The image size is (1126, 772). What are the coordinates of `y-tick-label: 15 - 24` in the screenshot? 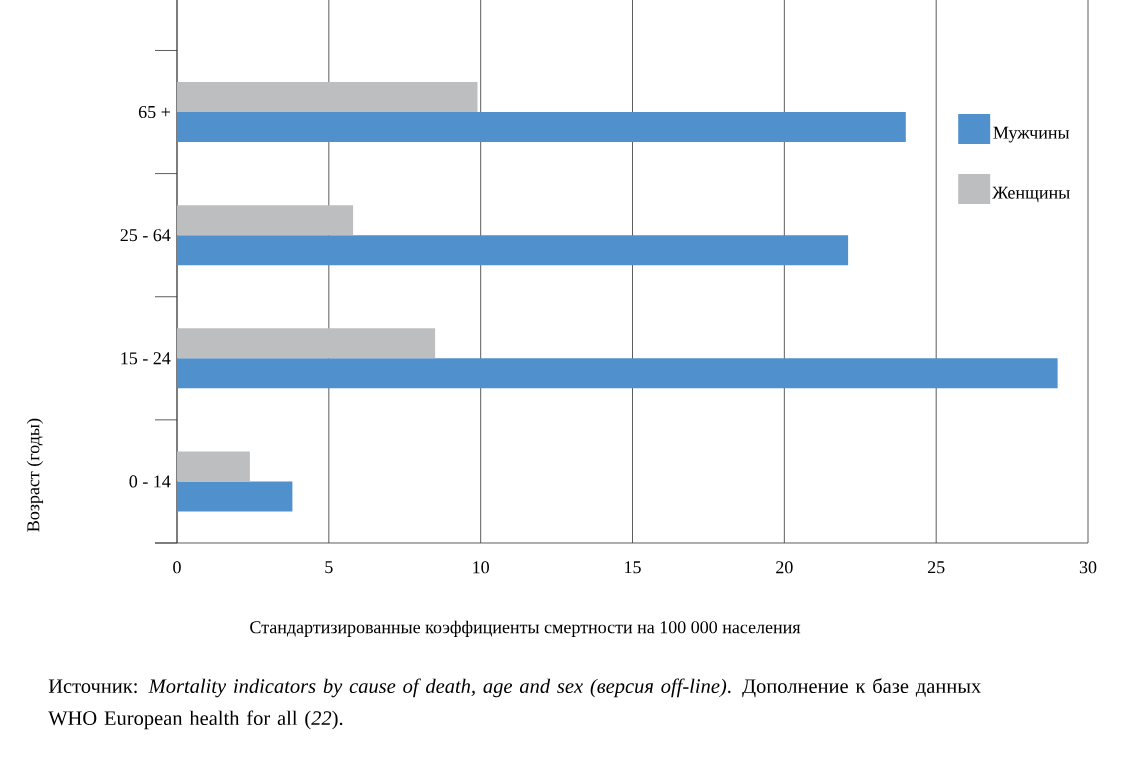 It's located at (146, 358).